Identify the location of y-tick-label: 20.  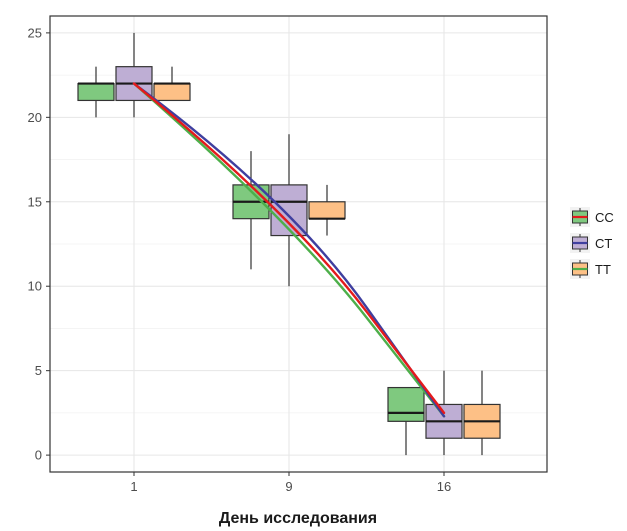
(35, 117).